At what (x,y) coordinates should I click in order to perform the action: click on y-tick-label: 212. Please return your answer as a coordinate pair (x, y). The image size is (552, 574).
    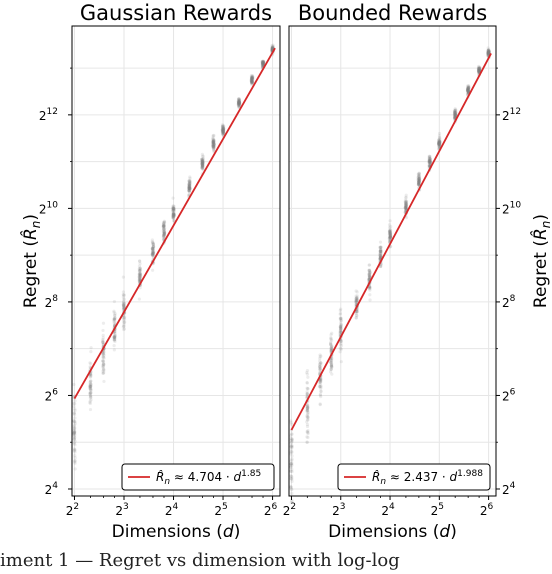
    Looking at the image, I should click on (48, 115).